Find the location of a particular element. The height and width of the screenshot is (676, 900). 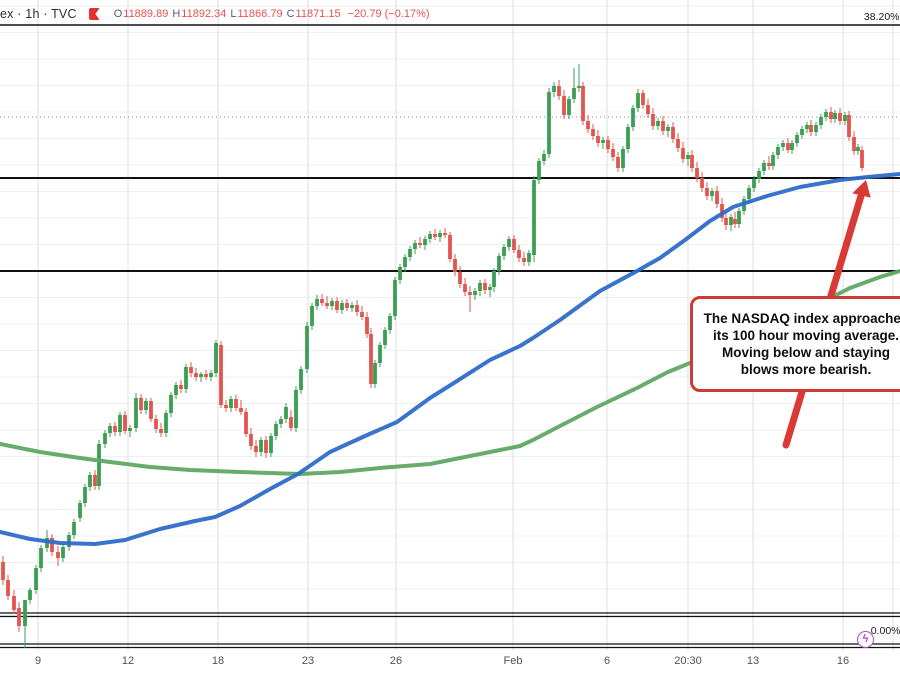

close-value: 11871.15 is located at coordinates (318, 14).